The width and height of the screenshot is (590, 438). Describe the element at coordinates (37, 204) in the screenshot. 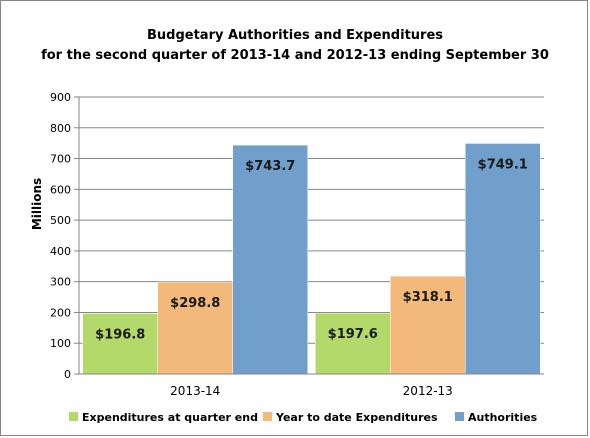

I see `y-axis-label: Millions` at that location.